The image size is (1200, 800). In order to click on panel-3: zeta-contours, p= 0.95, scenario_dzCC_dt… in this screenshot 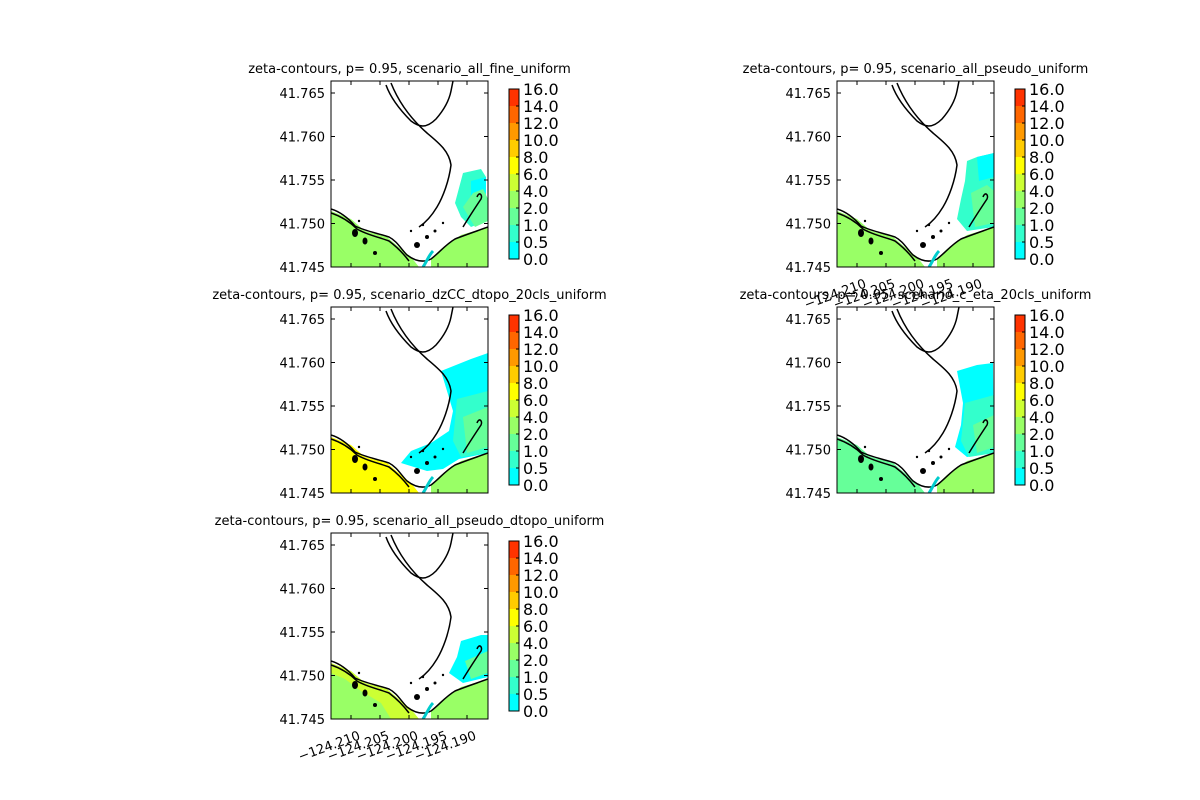, I will do `click(409, 395)`.